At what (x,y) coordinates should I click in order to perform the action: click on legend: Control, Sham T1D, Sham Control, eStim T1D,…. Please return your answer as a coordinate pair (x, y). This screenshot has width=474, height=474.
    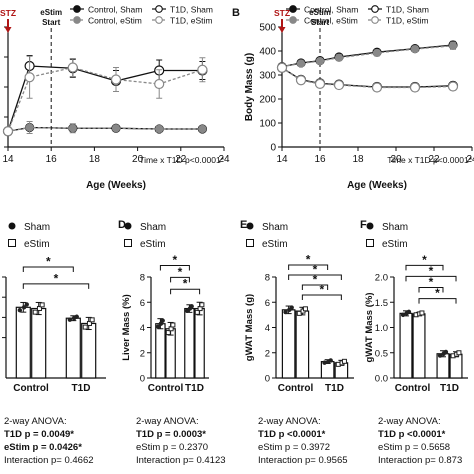
    Looking at the image, I should click on (357, 15).